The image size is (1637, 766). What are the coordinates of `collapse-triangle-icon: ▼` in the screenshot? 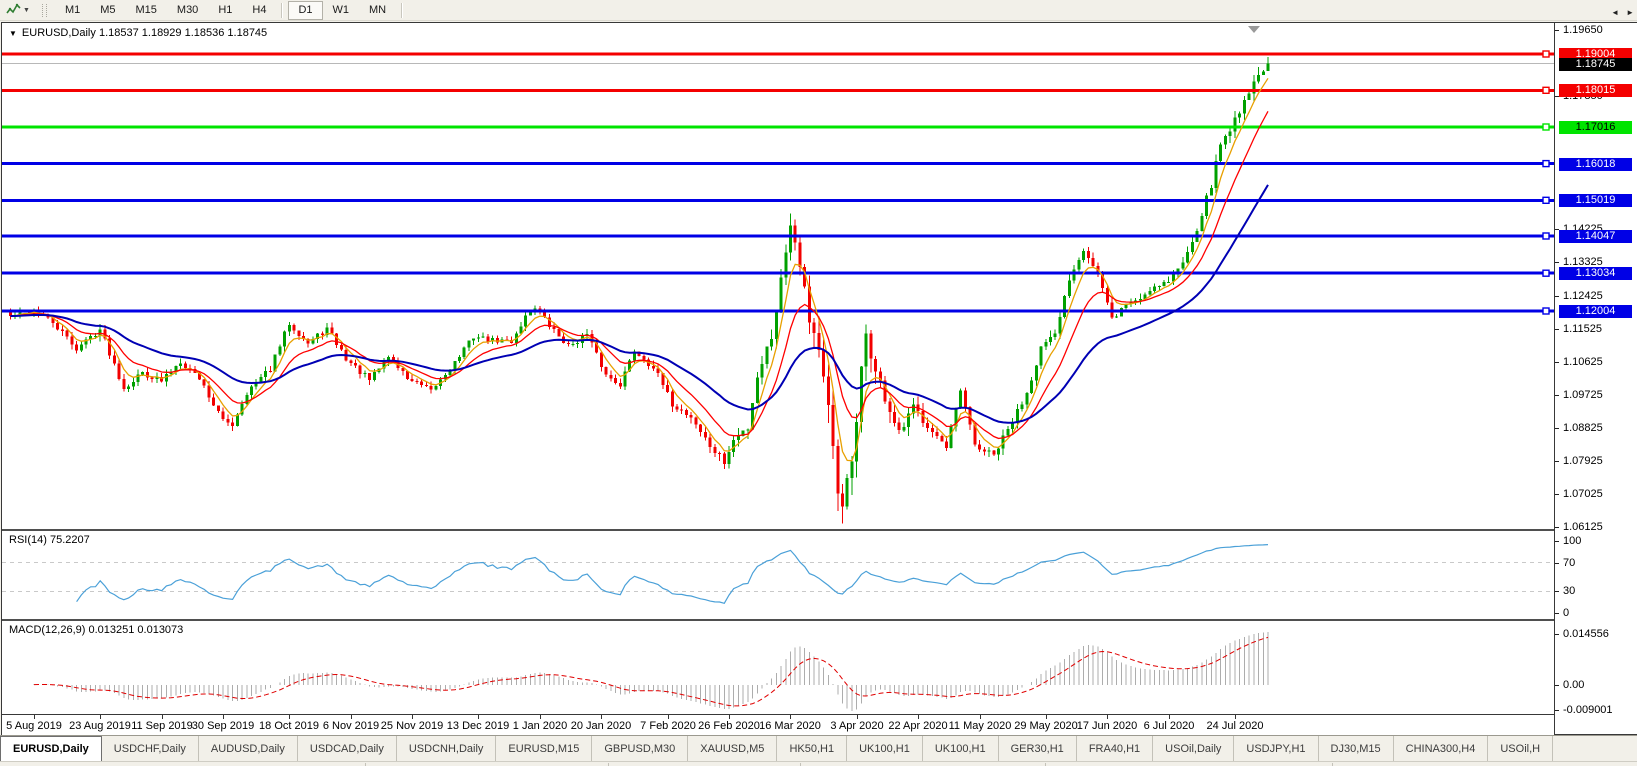 It's located at (13, 33).